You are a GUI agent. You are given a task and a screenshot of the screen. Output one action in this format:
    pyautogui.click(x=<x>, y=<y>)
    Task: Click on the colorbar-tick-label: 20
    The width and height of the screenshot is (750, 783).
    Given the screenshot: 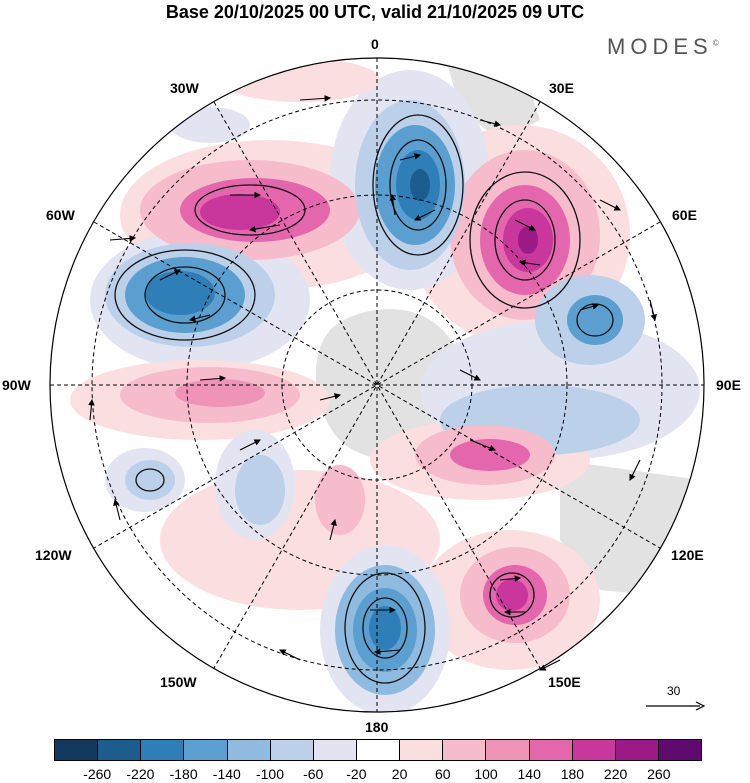 What is the action you would take?
    pyautogui.click(x=399, y=774)
    